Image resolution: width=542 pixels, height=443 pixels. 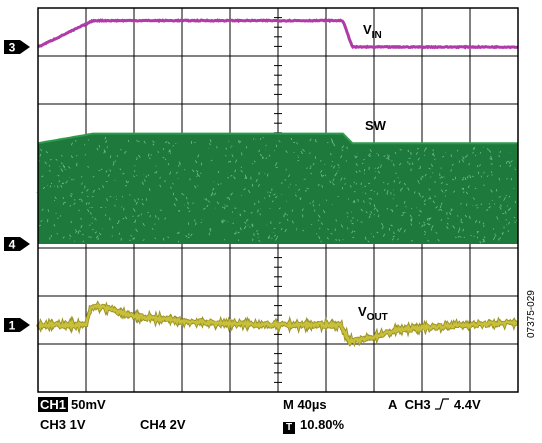 I want to click on channel-1-label: 1, so click(x=12, y=326).